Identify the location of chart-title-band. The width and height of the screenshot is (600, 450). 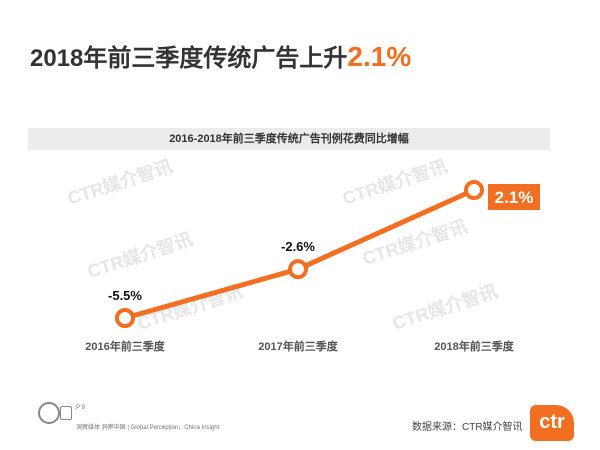
(289, 139).